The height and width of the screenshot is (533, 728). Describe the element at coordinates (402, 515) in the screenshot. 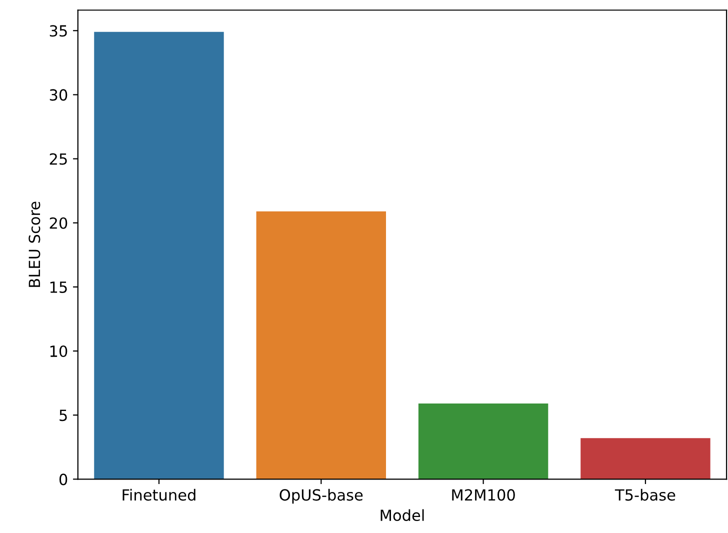

I see `x-axis-title: Model` at that location.